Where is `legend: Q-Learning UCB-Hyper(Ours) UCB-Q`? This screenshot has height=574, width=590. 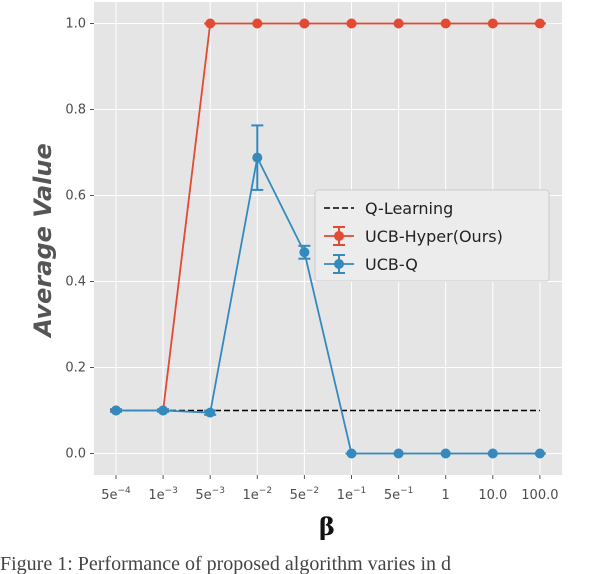
legend: Q-Learning UCB-Hyper(Ours) UCB-Q is located at coordinates (432, 235).